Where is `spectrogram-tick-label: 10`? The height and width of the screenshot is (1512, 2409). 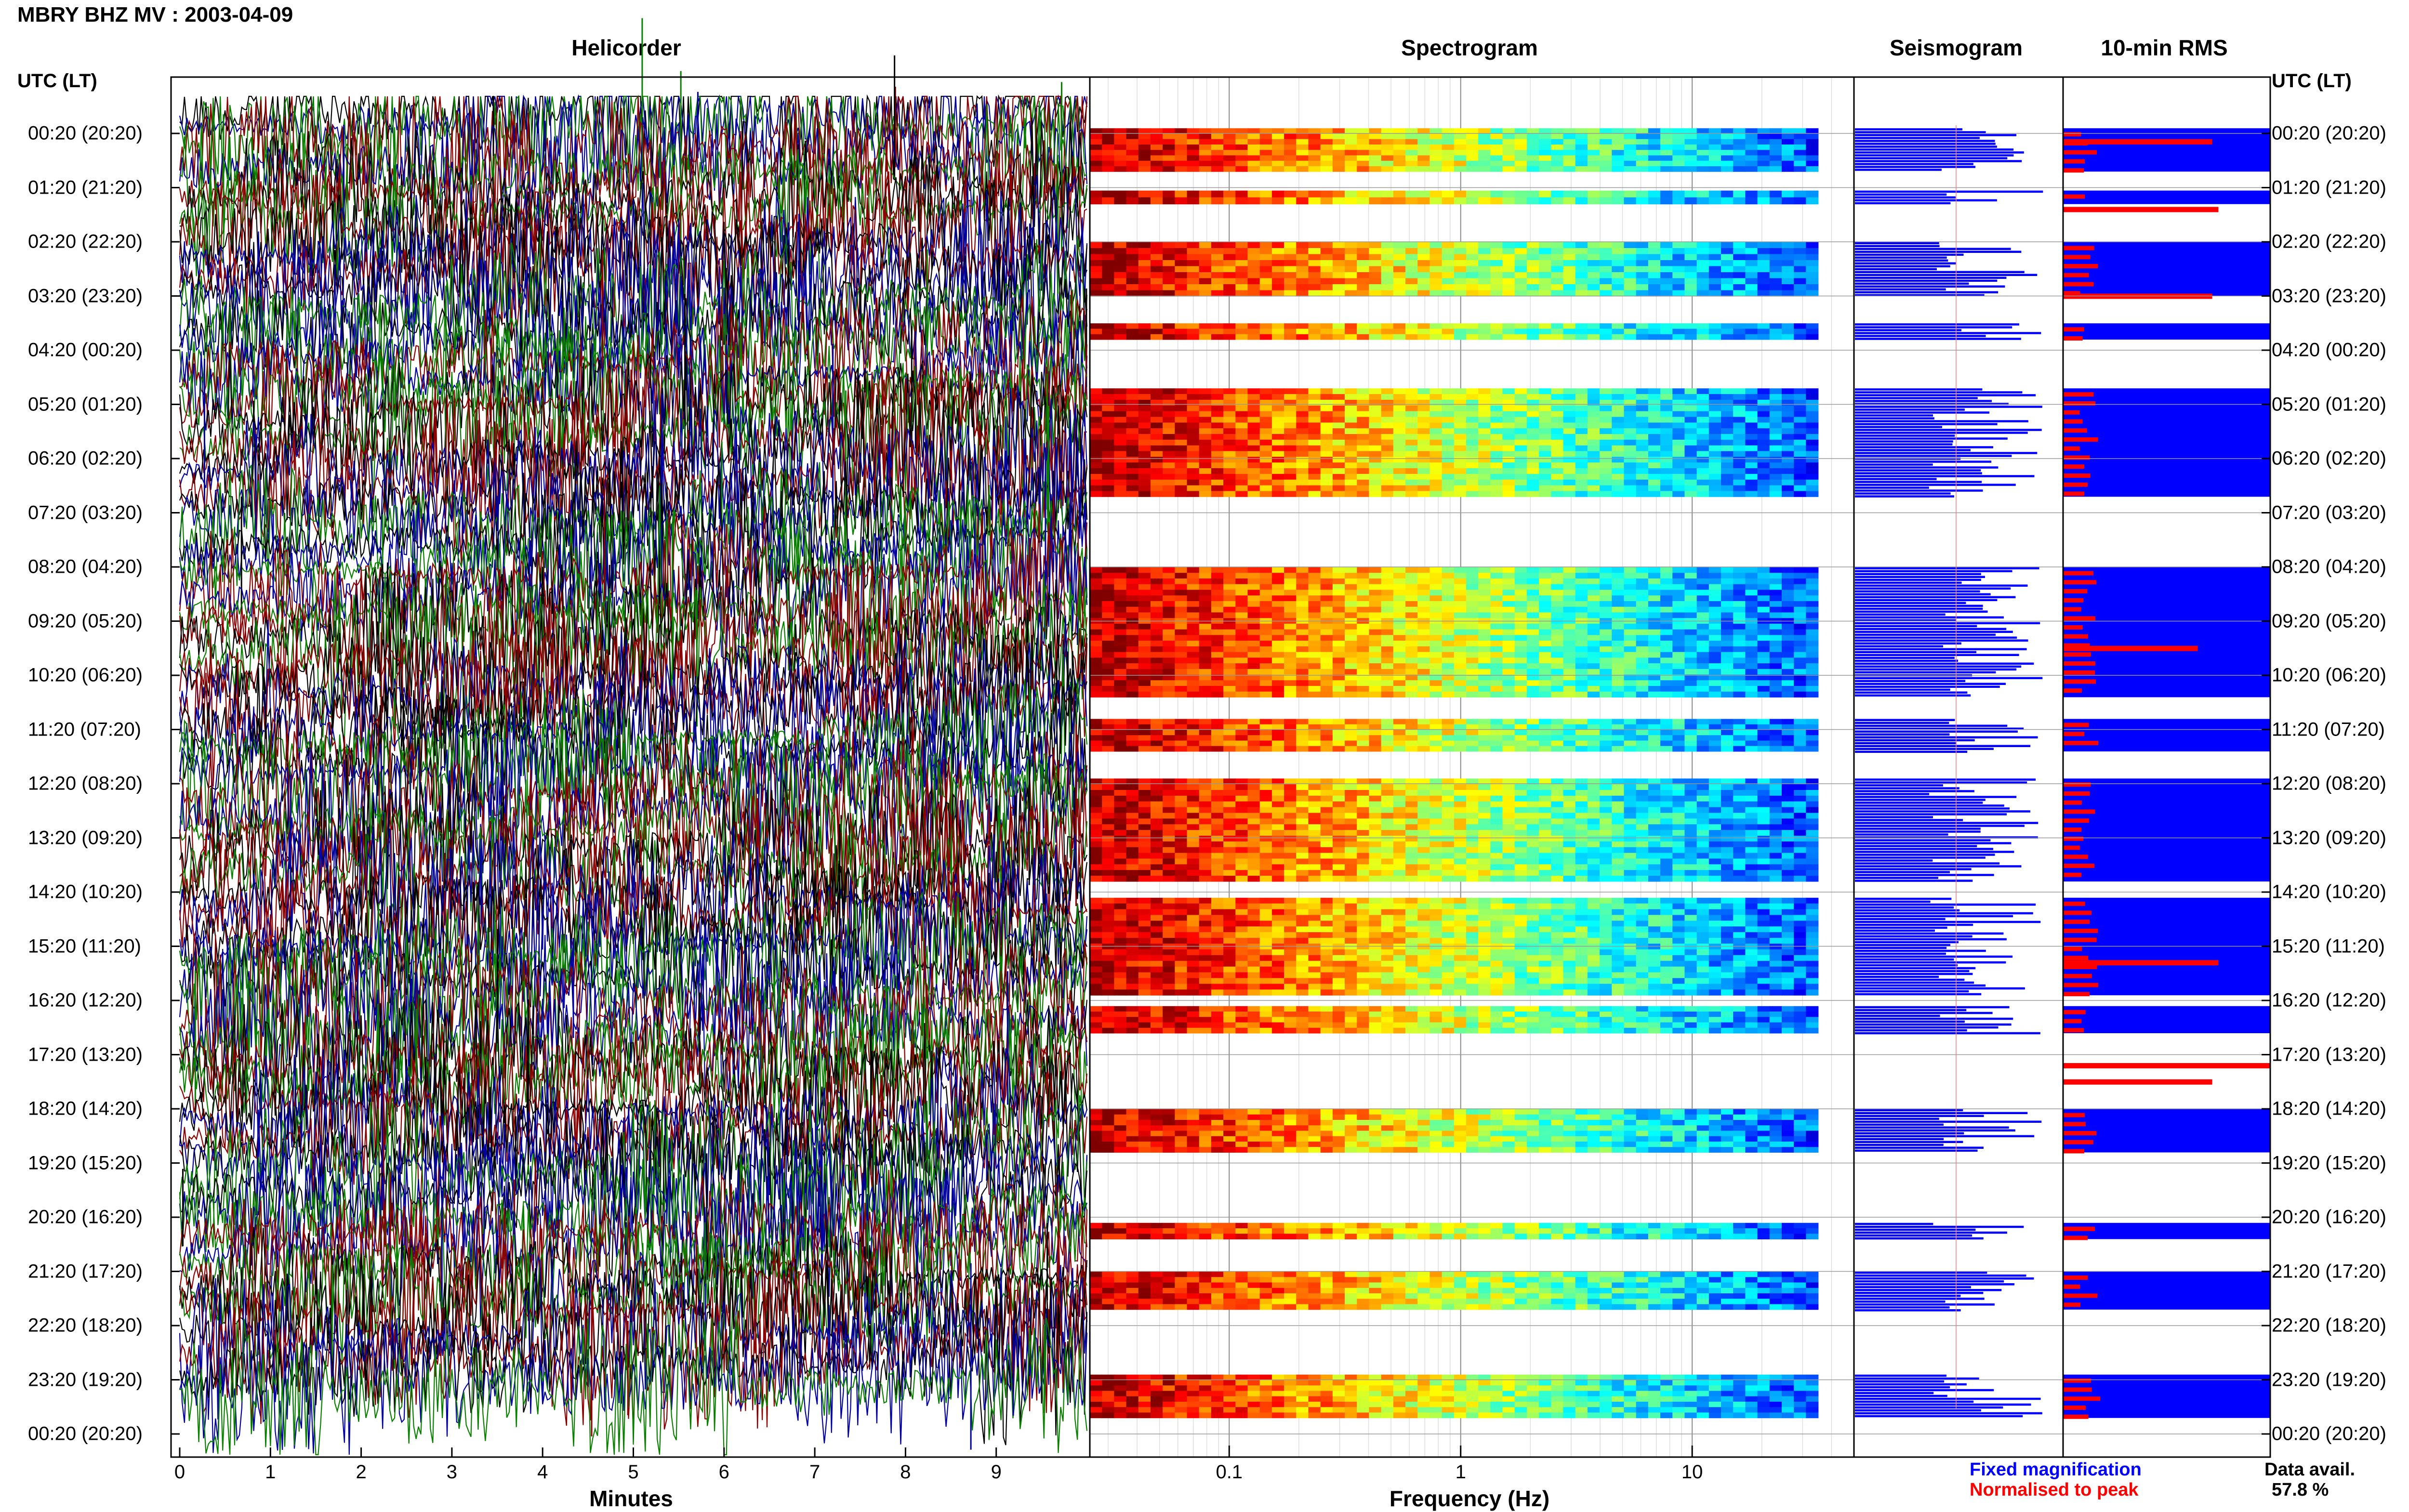 spectrogram-tick-label: 10 is located at coordinates (1692, 1472).